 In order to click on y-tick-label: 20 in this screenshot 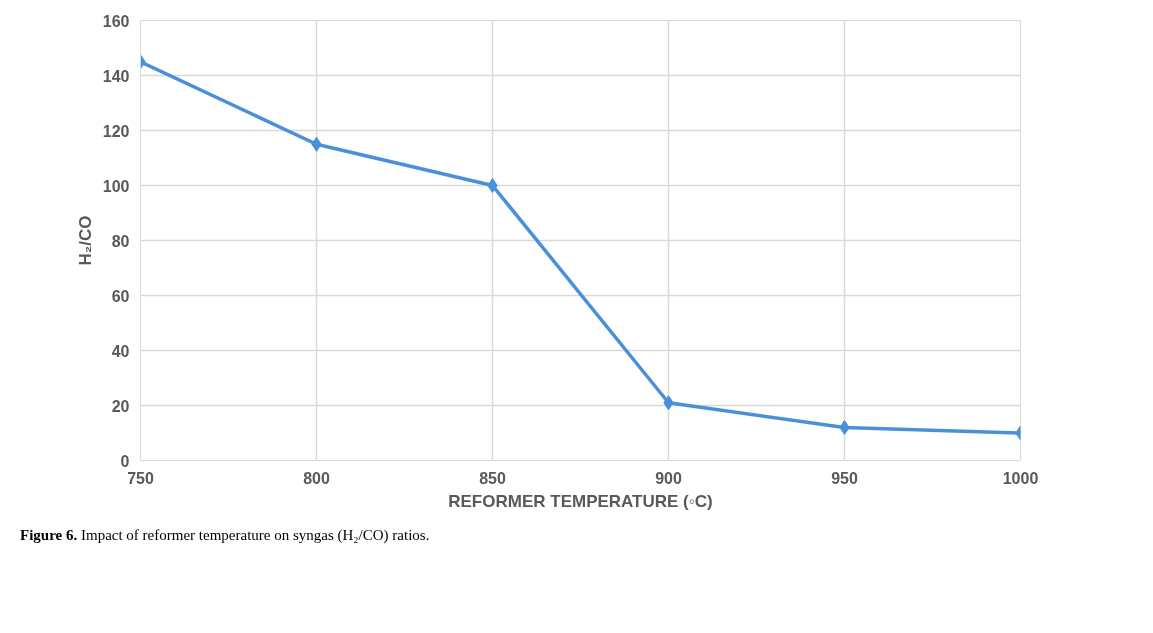, I will do `click(120, 406)`.